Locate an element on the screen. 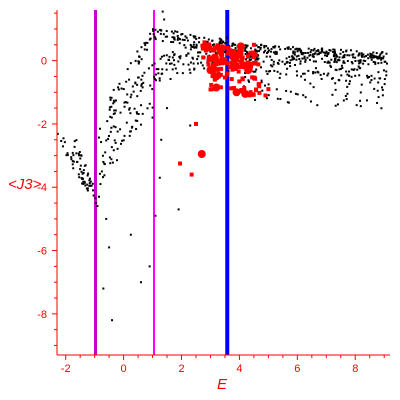  x-tick-label: 0 is located at coordinates (124, 369).